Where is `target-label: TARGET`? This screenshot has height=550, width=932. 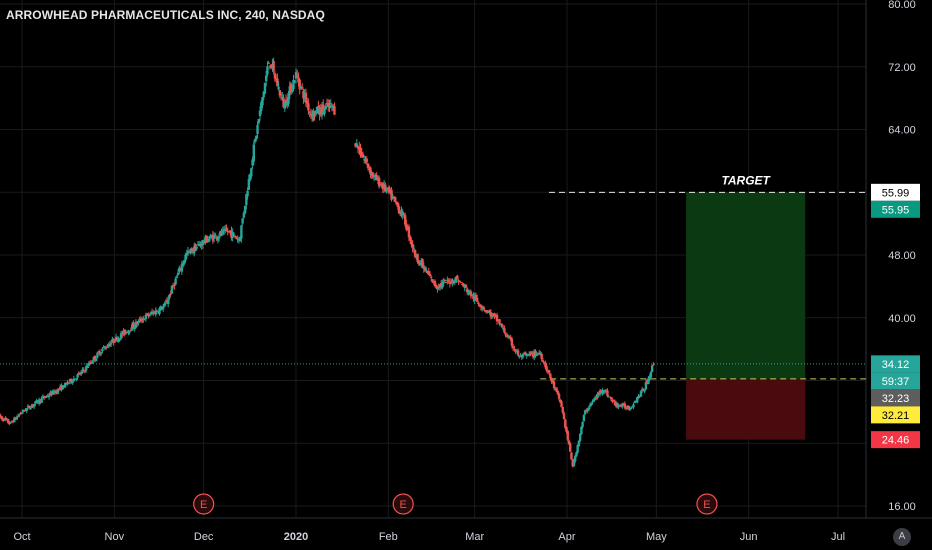
target-label: TARGET is located at coordinates (746, 180).